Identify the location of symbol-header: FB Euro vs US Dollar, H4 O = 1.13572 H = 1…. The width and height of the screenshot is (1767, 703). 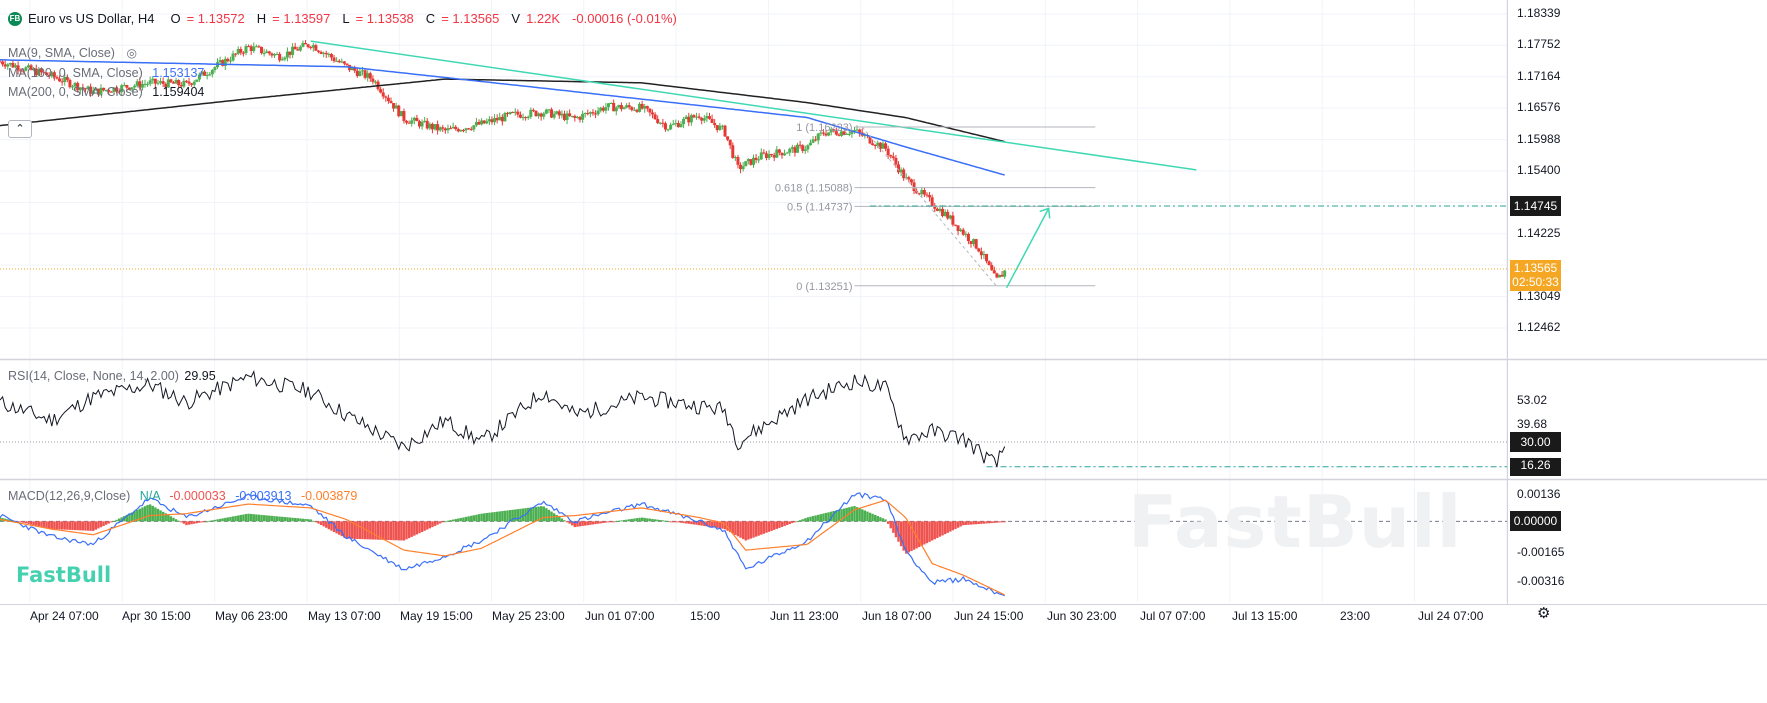
(345, 18).